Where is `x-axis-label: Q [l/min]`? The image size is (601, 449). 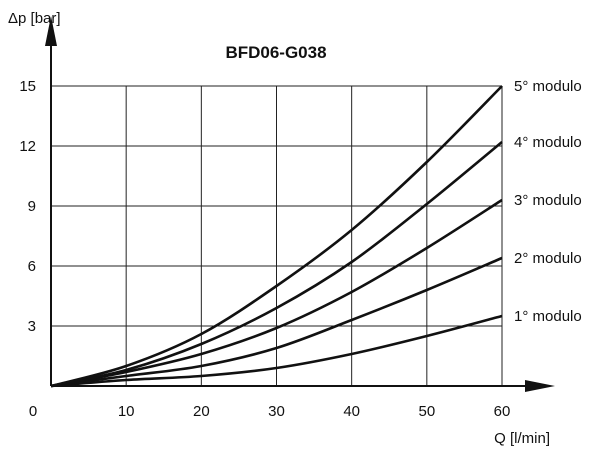
x-axis-label: Q [l/min] is located at coordinates (522, 438).